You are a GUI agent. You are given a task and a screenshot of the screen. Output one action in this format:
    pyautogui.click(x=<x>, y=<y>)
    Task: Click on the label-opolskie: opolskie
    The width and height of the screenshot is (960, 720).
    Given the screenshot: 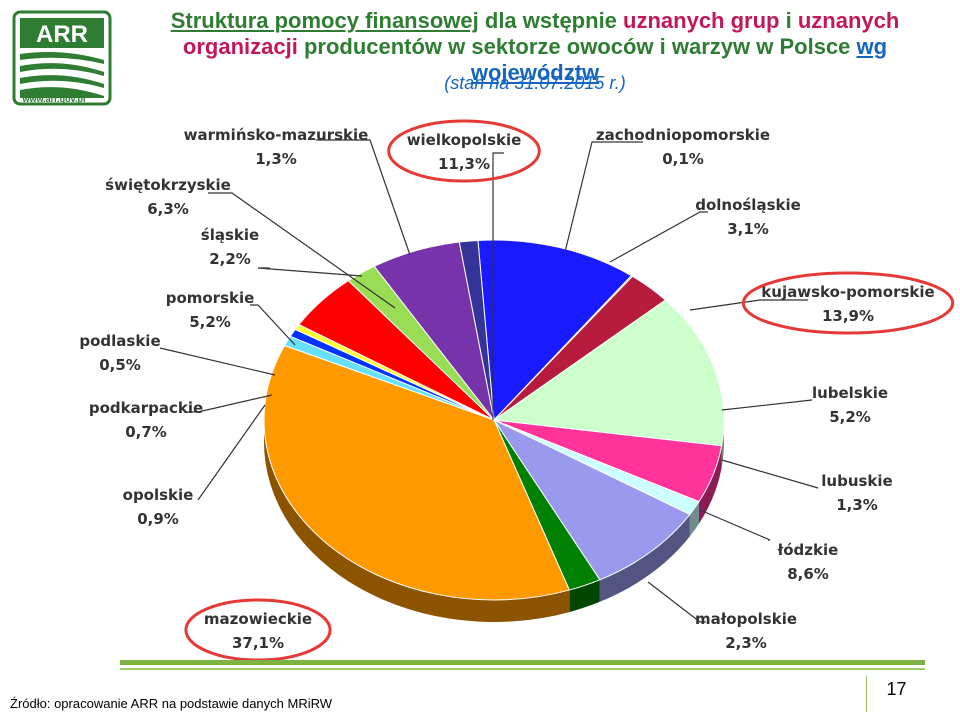 What is the action you would take?
    pyautogui.click(x=158, y=495)
    